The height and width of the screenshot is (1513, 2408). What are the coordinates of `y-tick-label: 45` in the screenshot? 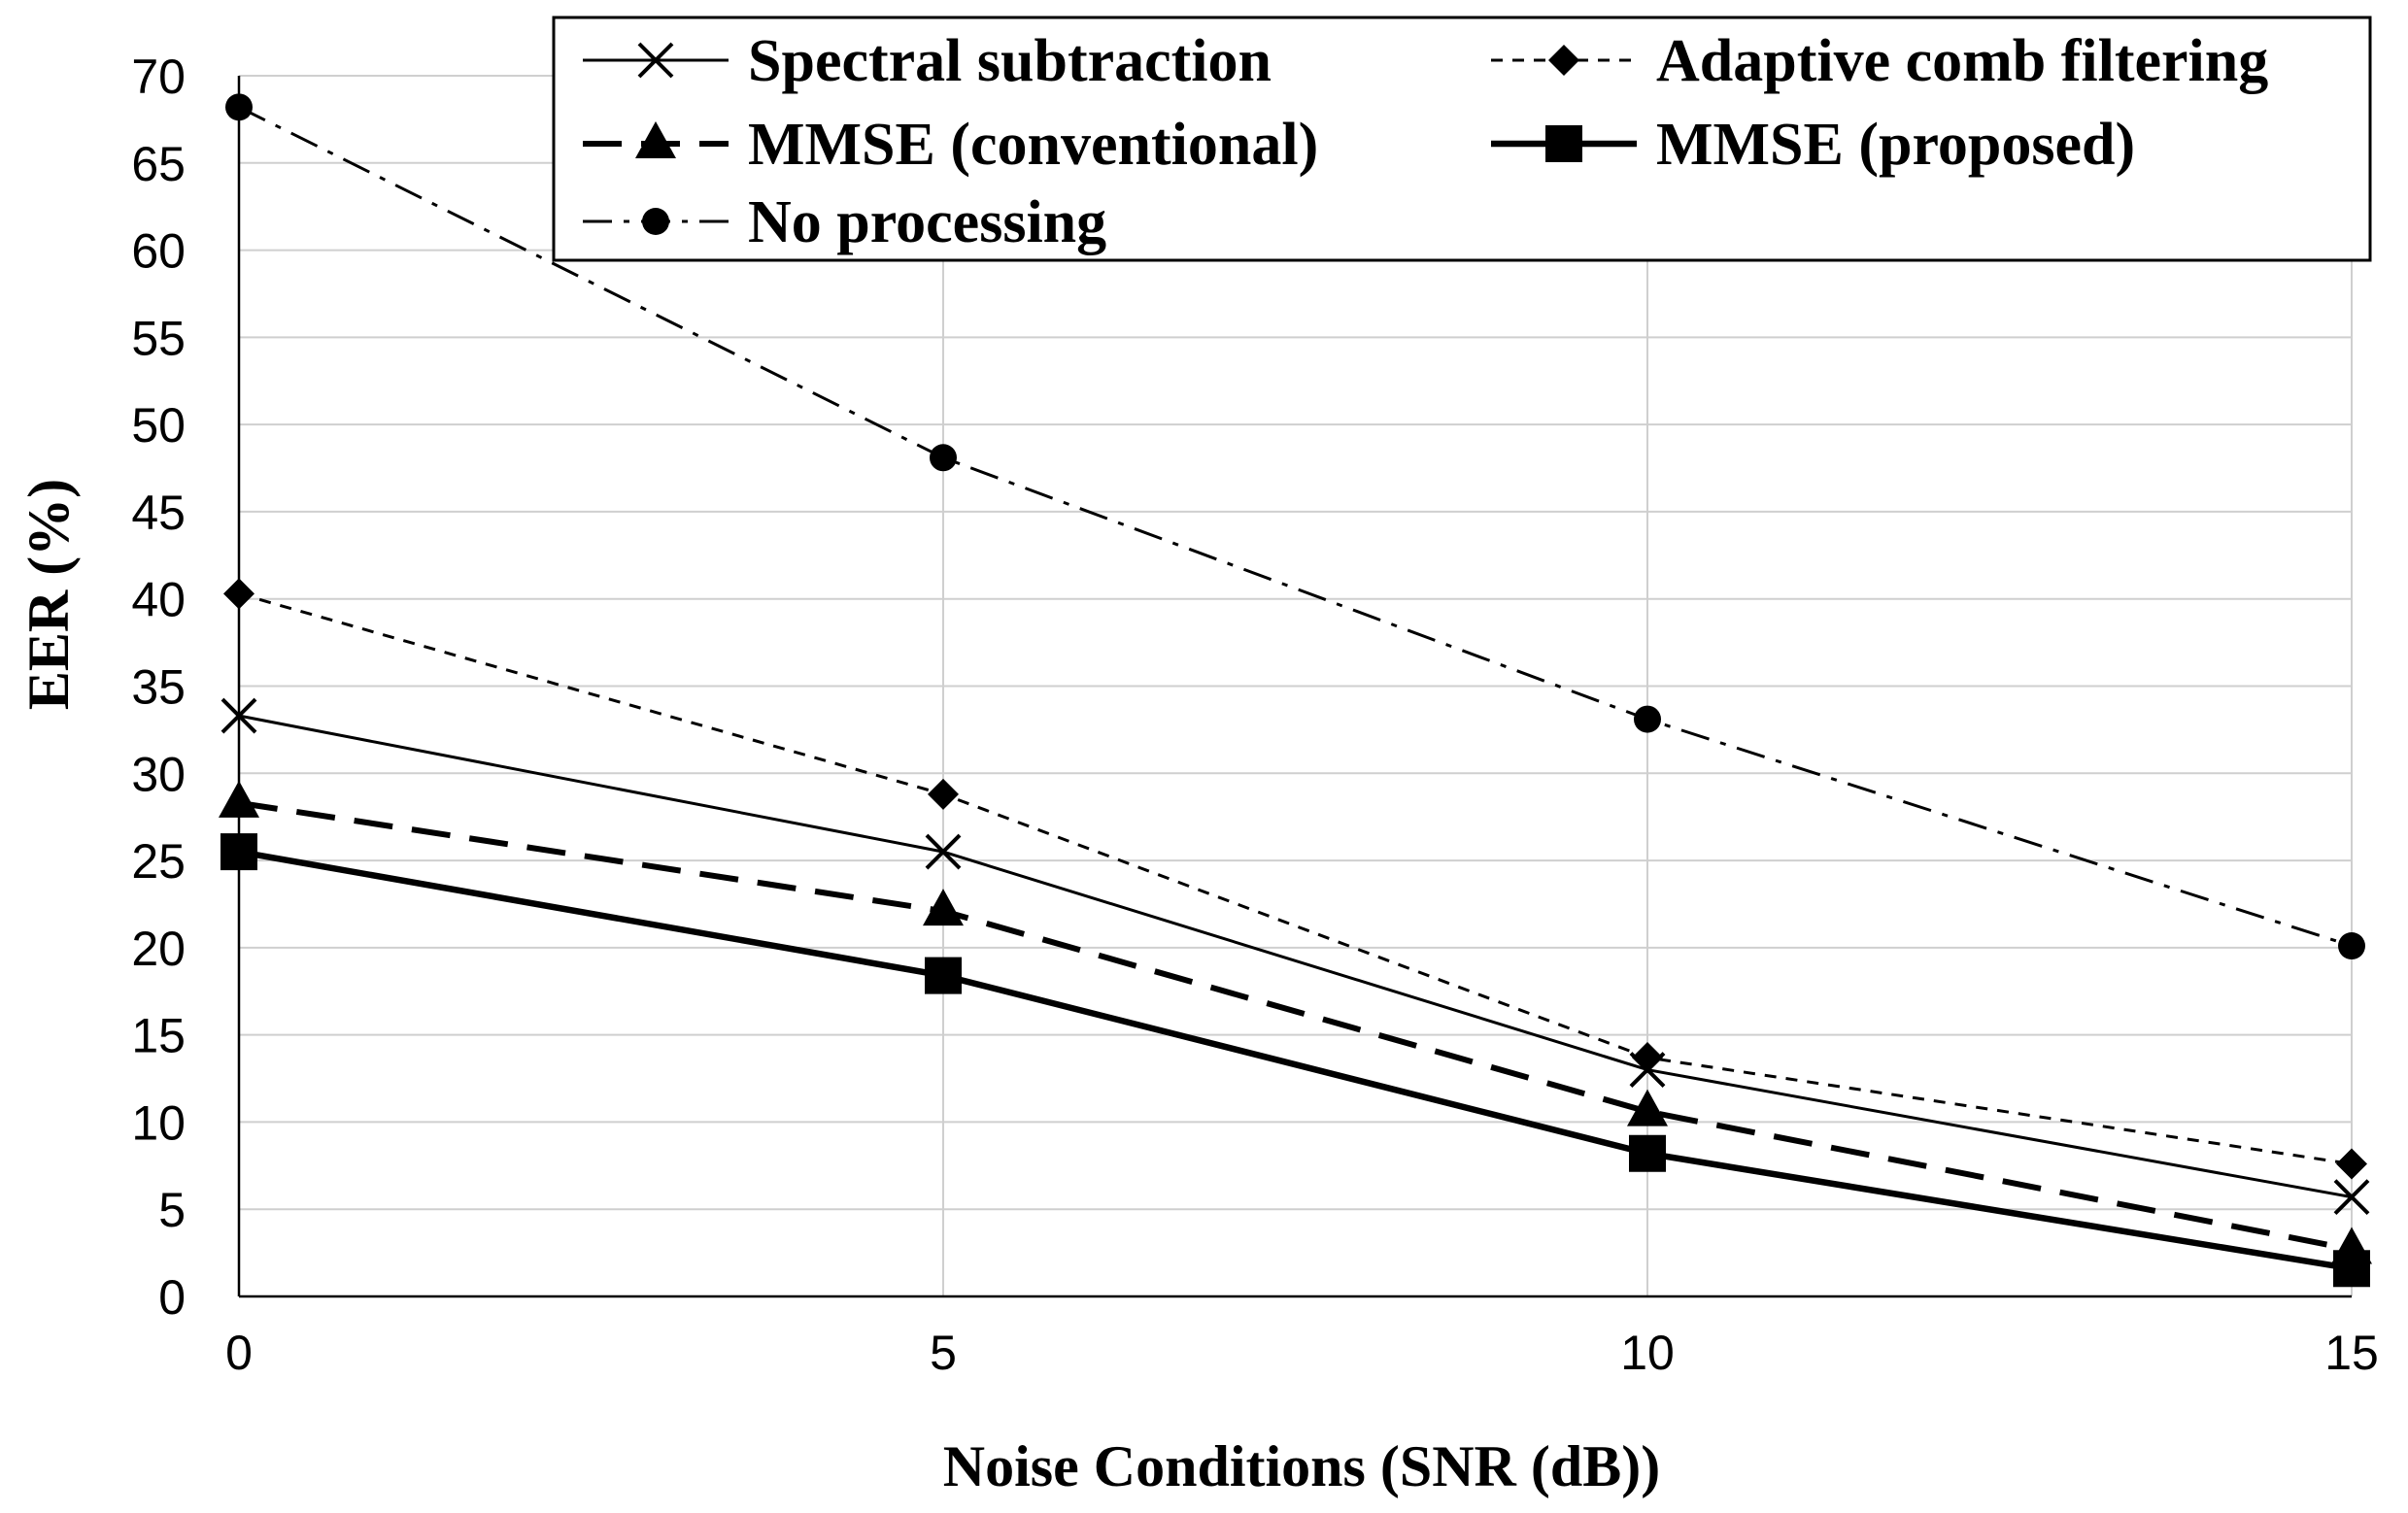 It's located at (158, 513).